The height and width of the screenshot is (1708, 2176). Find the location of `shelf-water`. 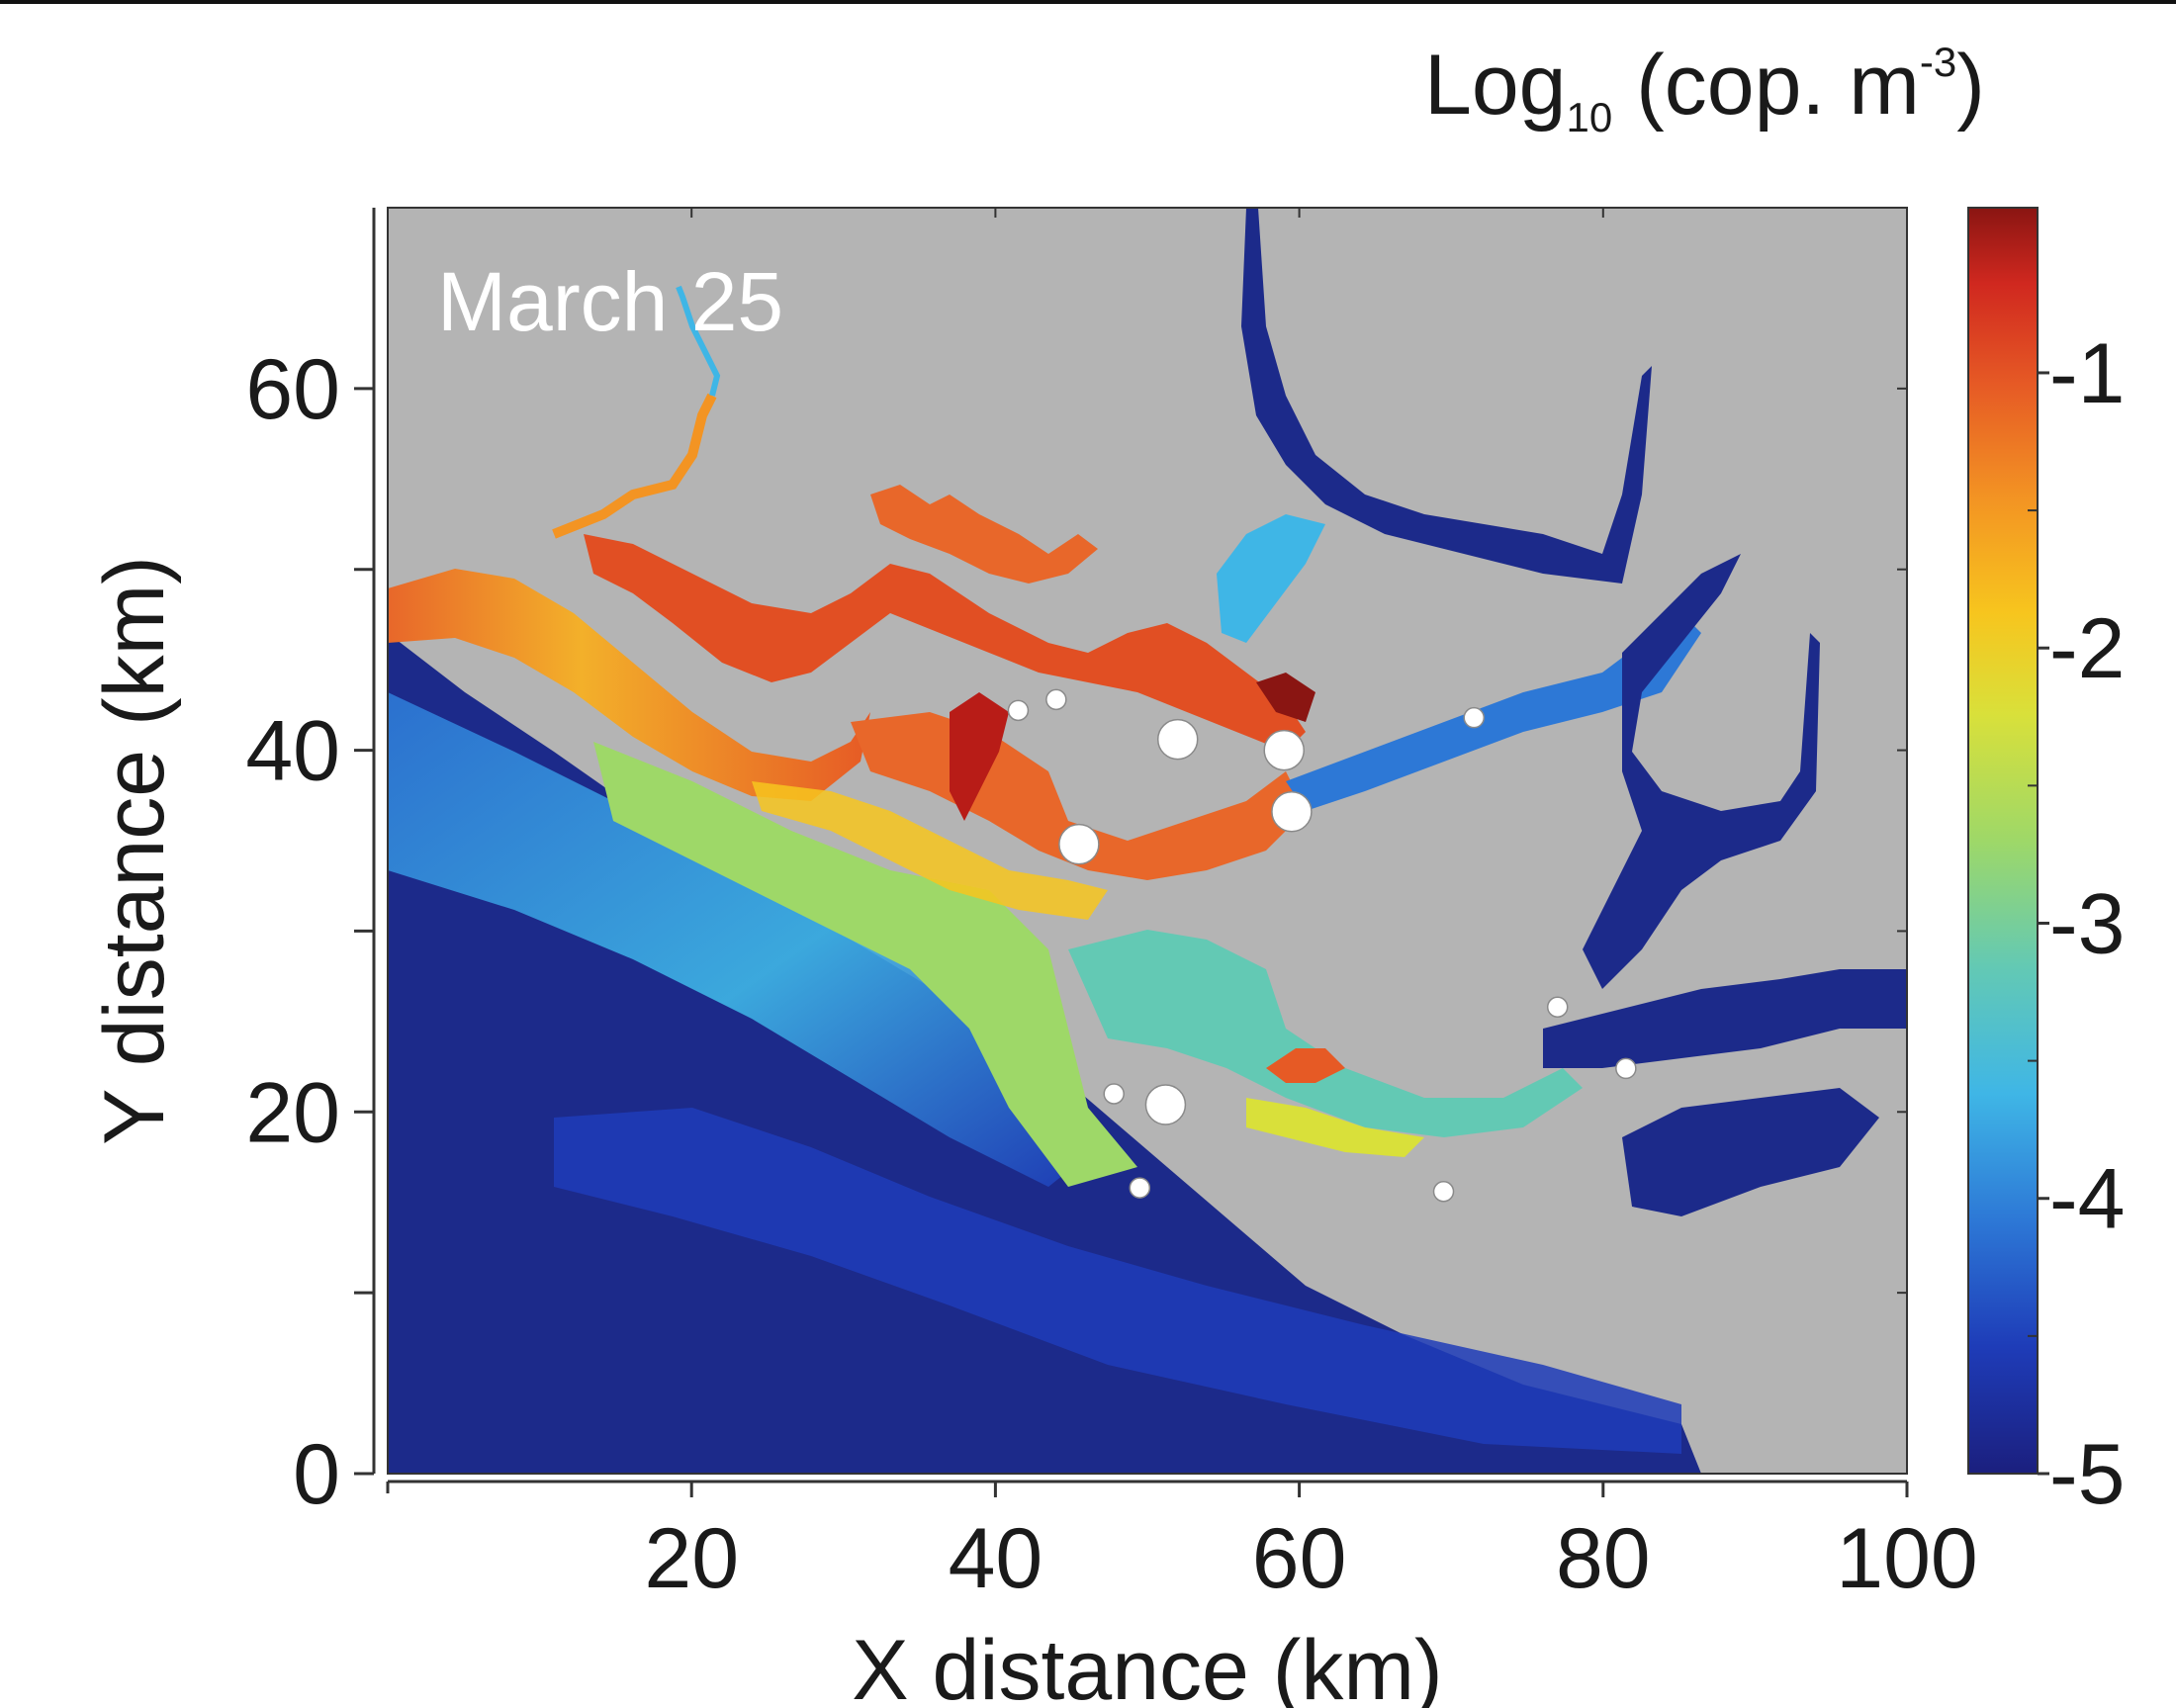

shelf-water is located at coordinates (743, 939).